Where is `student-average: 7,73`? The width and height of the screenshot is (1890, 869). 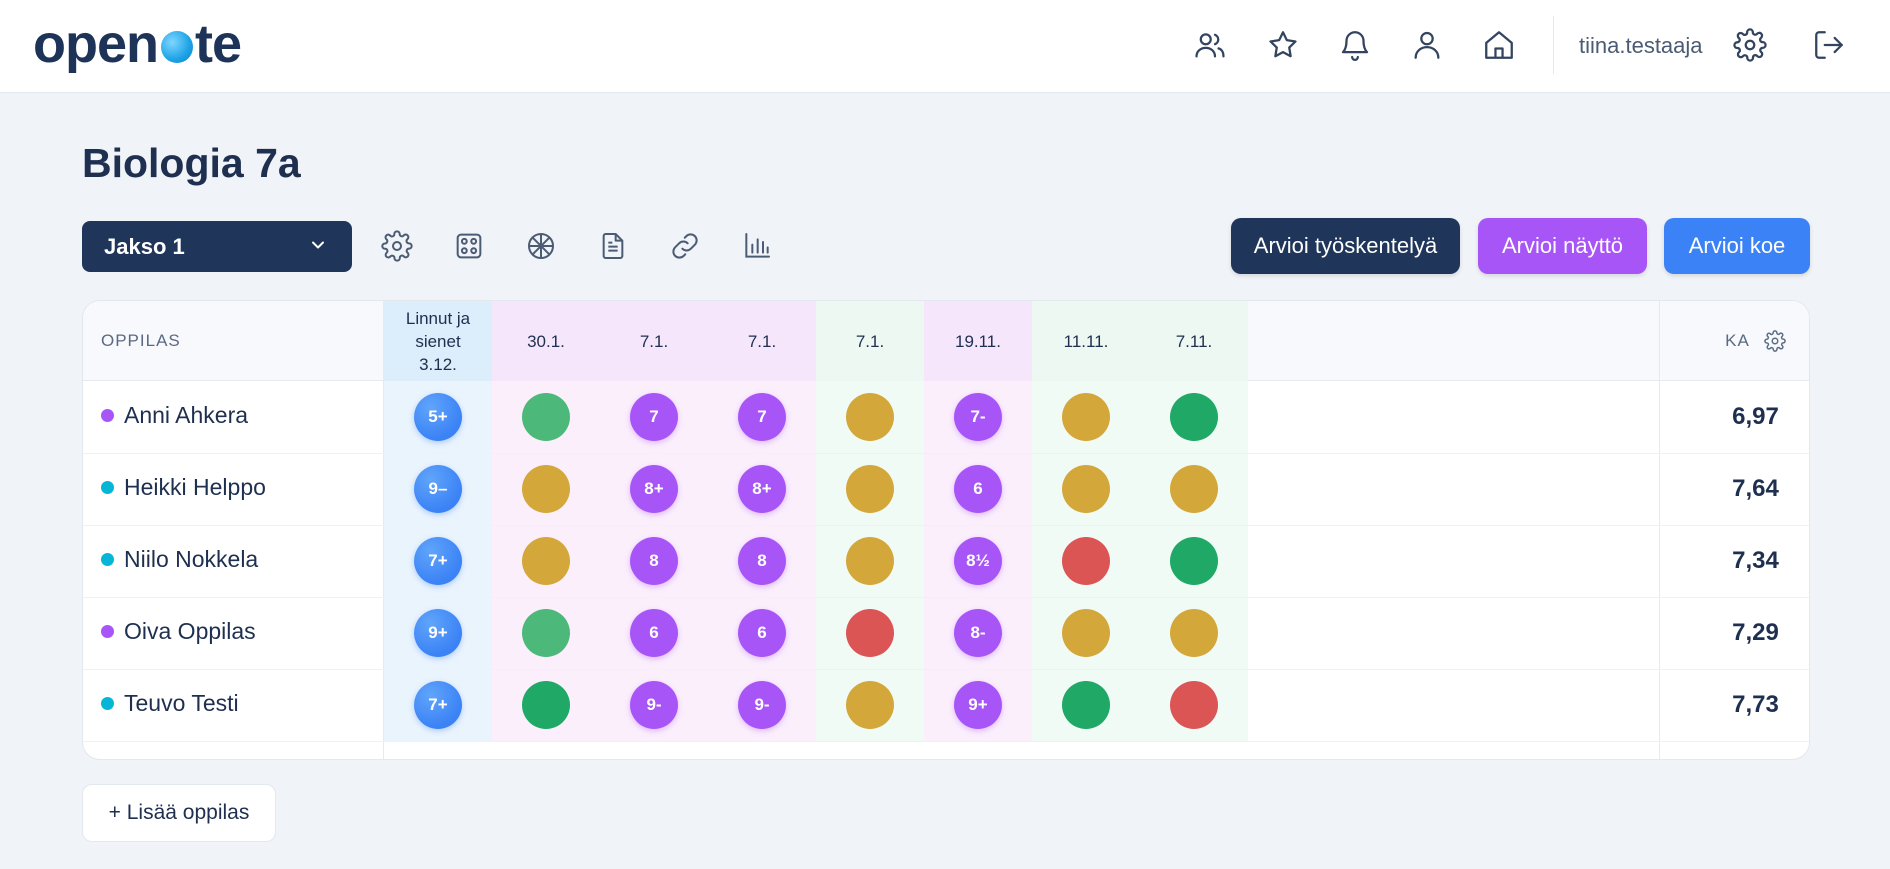
student-average: 7,73 is located at coordinates (1755, 704).